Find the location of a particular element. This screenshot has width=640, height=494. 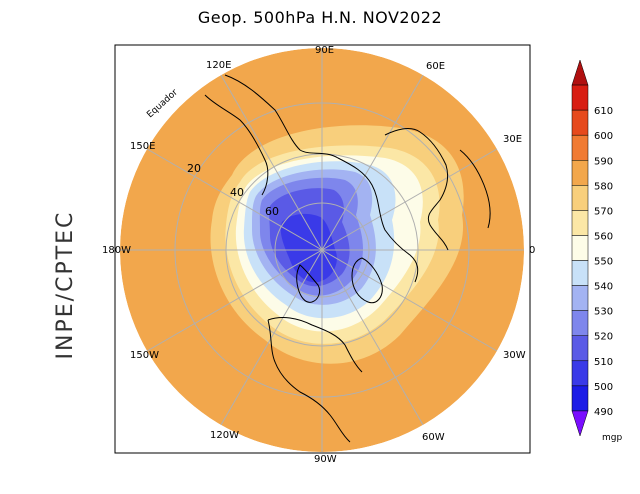

colorbar-tick-label: 550 is located at coordinates (603, 262).